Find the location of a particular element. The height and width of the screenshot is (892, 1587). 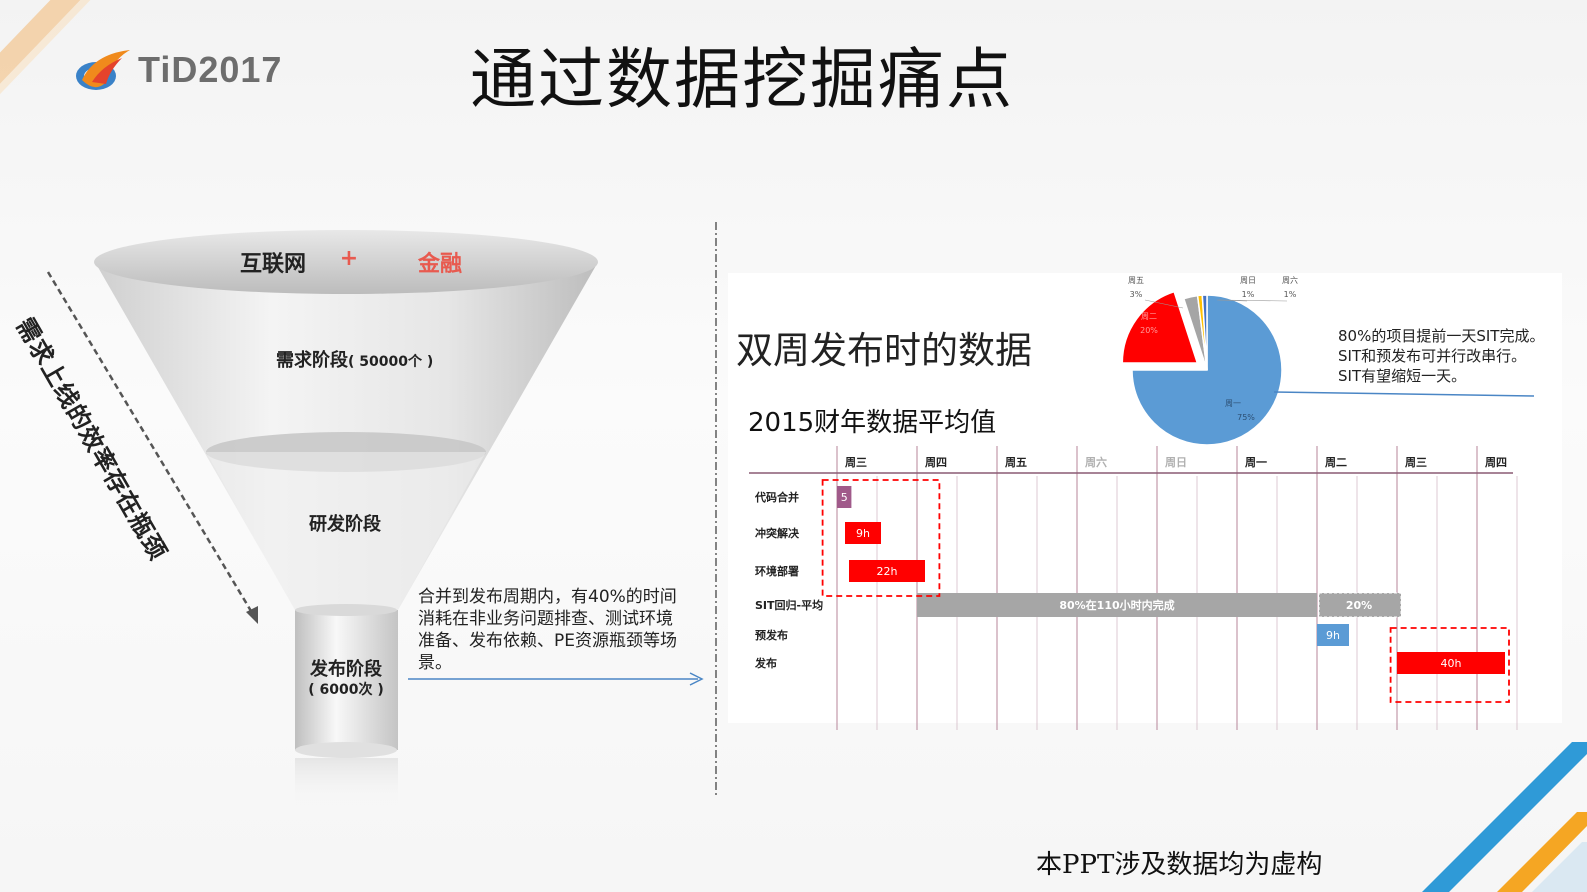

gantt-task-label: 预发布 is located at coordinates (771, 635).